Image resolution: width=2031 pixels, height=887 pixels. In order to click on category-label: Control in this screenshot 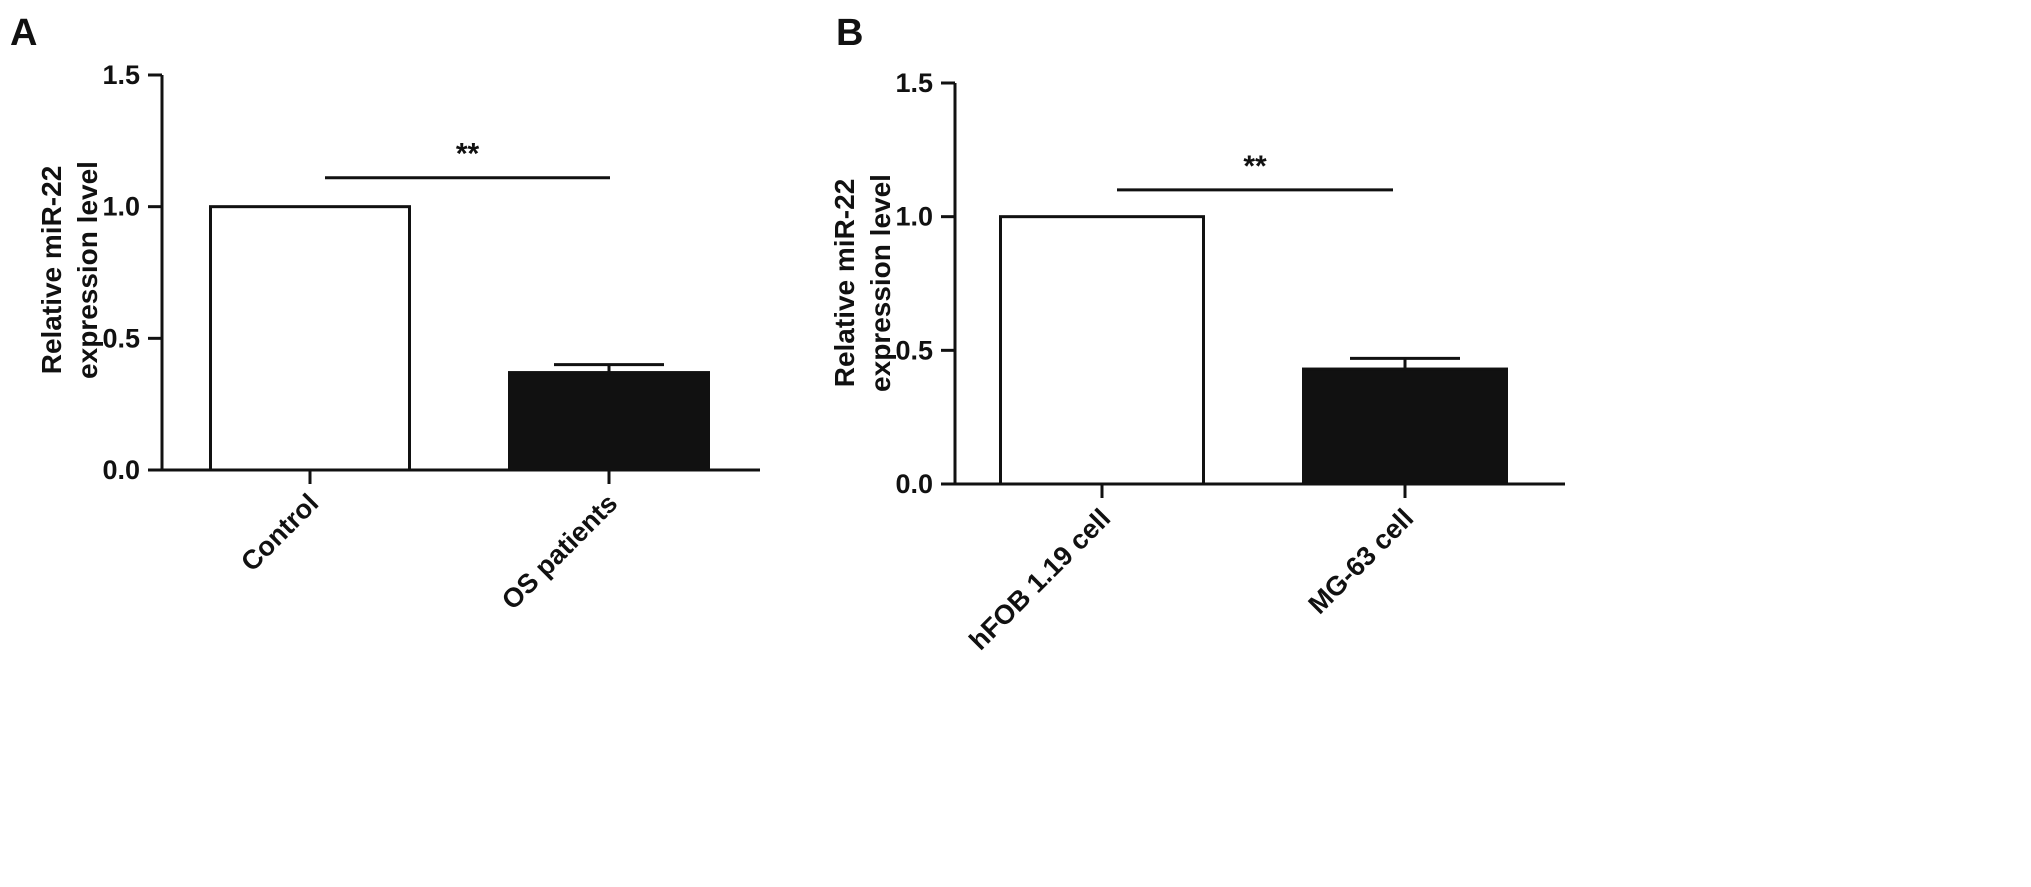, I will do `click(279, 532)`.